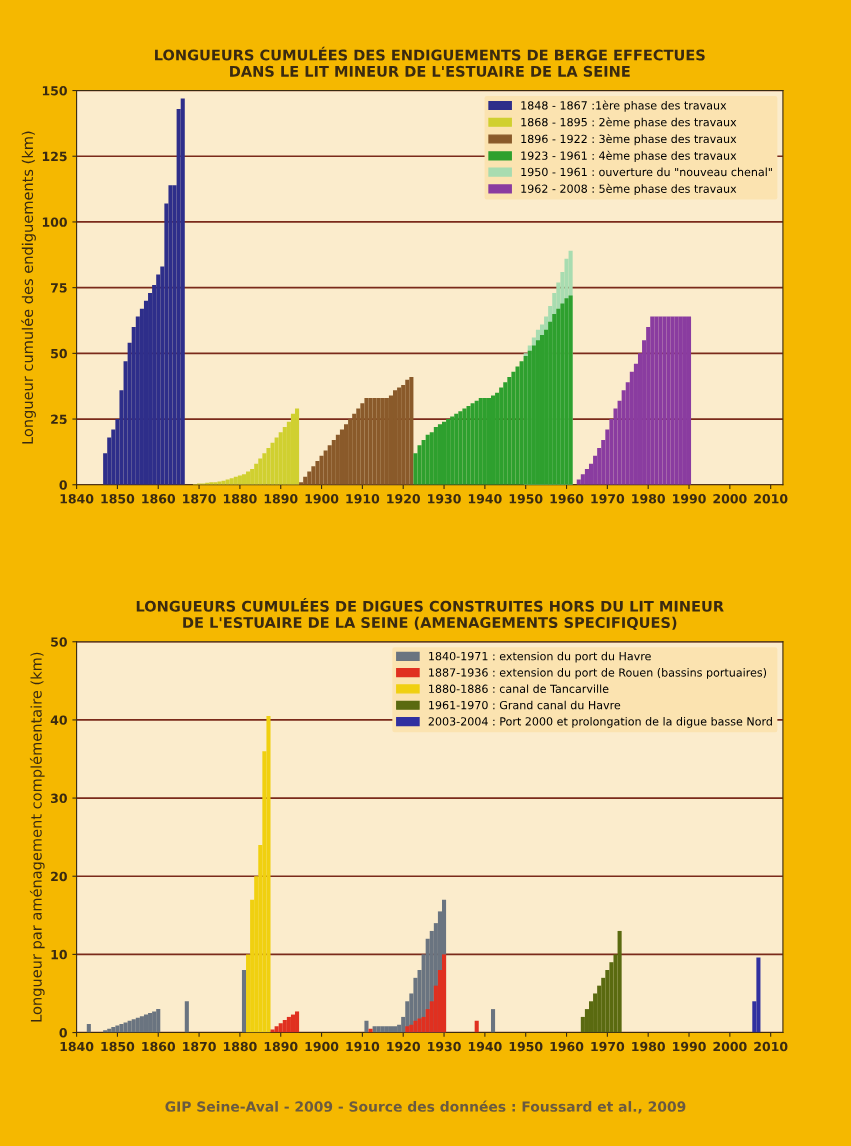 This screenshot has width=851, height=1146. What do you see at coordinates (525, 705) in the screenshot?
I see `legend-label: 1961-1970 : Grand canal du Havre` at bounding box center [525, 705].